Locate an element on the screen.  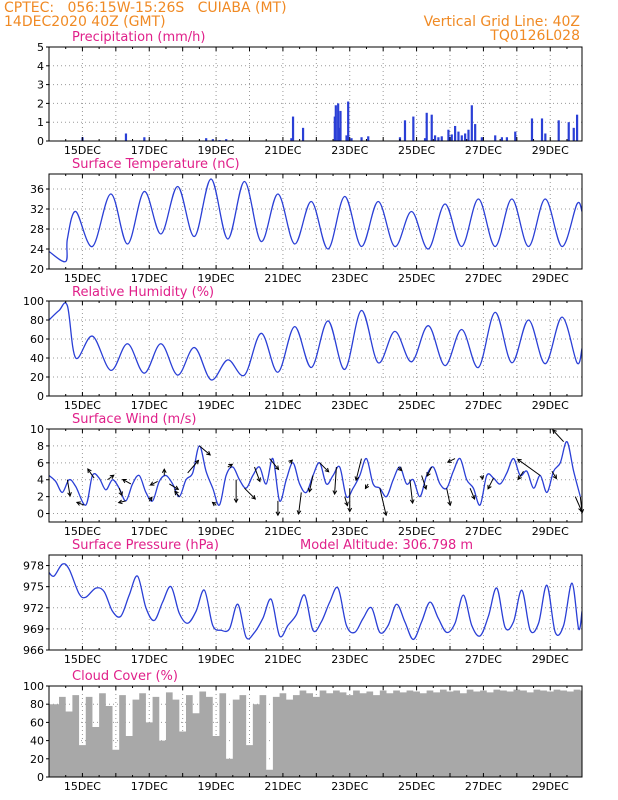
y-tick-label: 975 is located at coordinates (33, 587).